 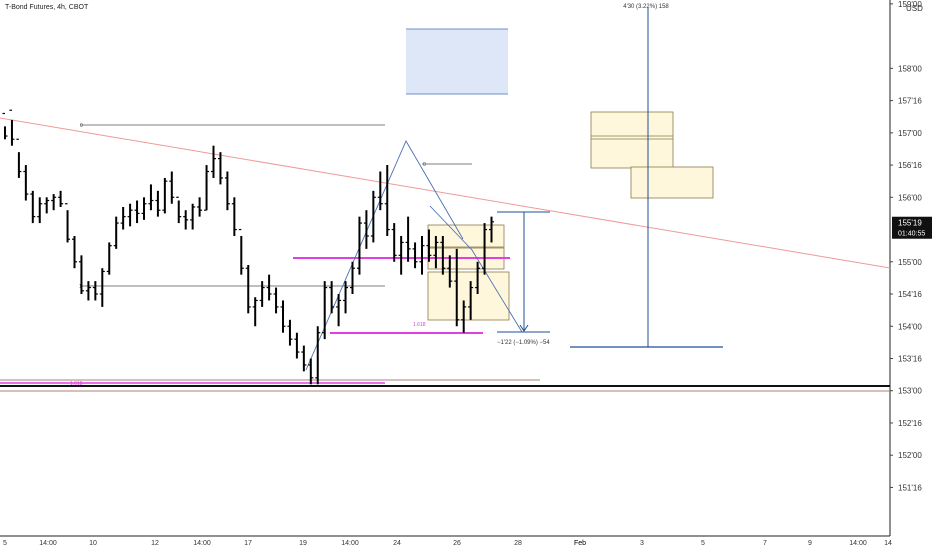 What do you see at coordinates (457, 543) in the screenshot?
I see `x-tick-label: 26` at bounding box center [457, 543].